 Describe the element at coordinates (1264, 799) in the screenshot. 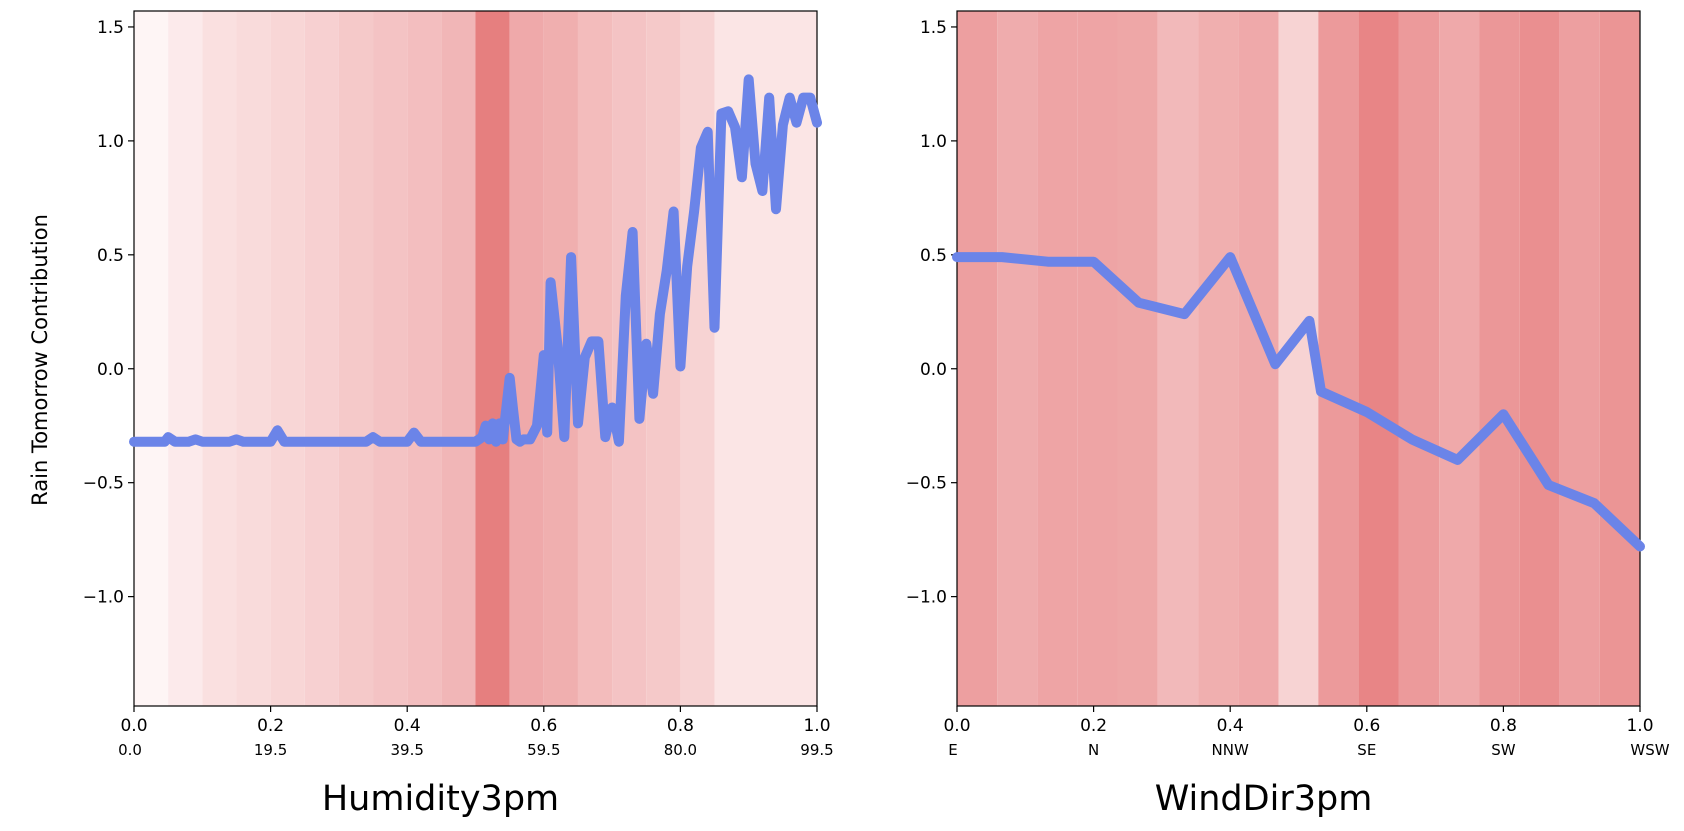

I see `feature-title: WindDir3pm` at that location.